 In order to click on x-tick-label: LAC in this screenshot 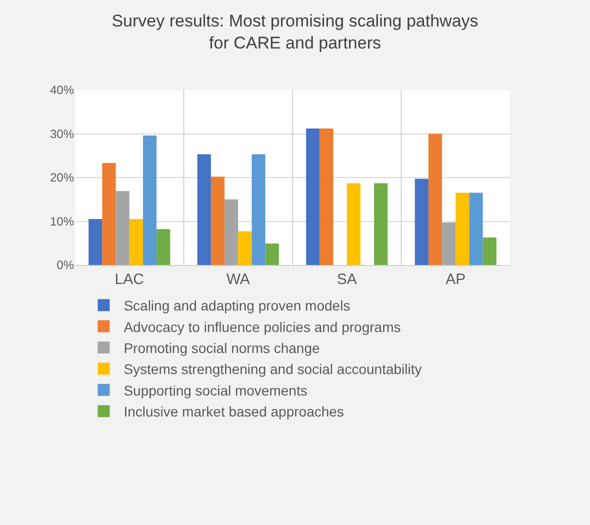, I will do `click(129, 279)`.